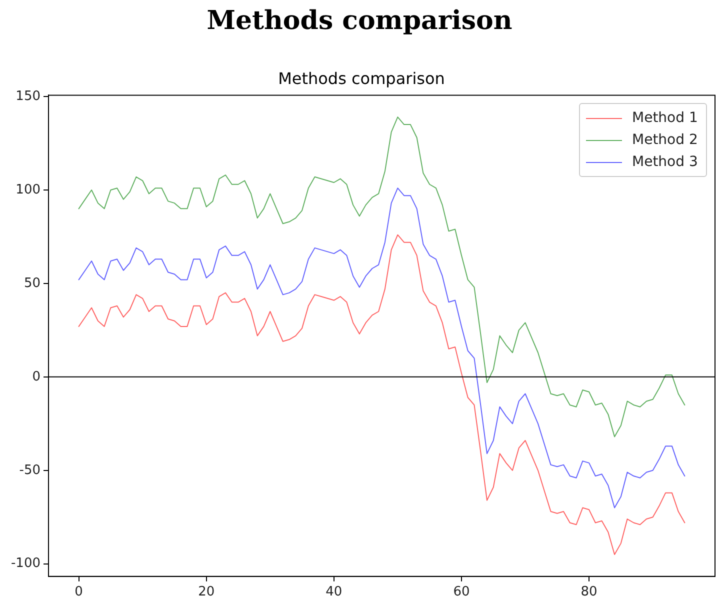  Describe the element at coordinates (665, 140) in the screenshot. I see `legend-label: Method 2` at that location.